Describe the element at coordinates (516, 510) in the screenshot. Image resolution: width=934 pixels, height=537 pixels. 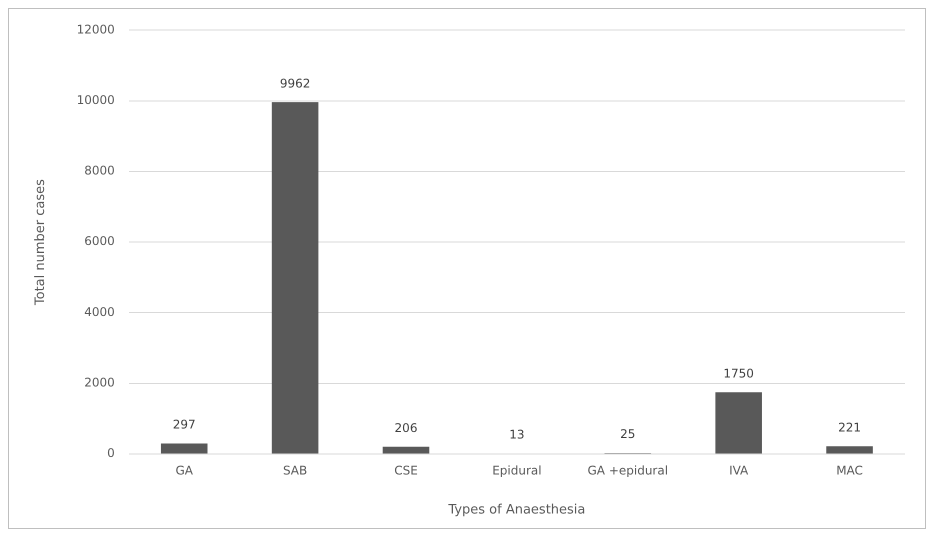
I see `x-axis-title: Types of Anaesthesia` at that location.